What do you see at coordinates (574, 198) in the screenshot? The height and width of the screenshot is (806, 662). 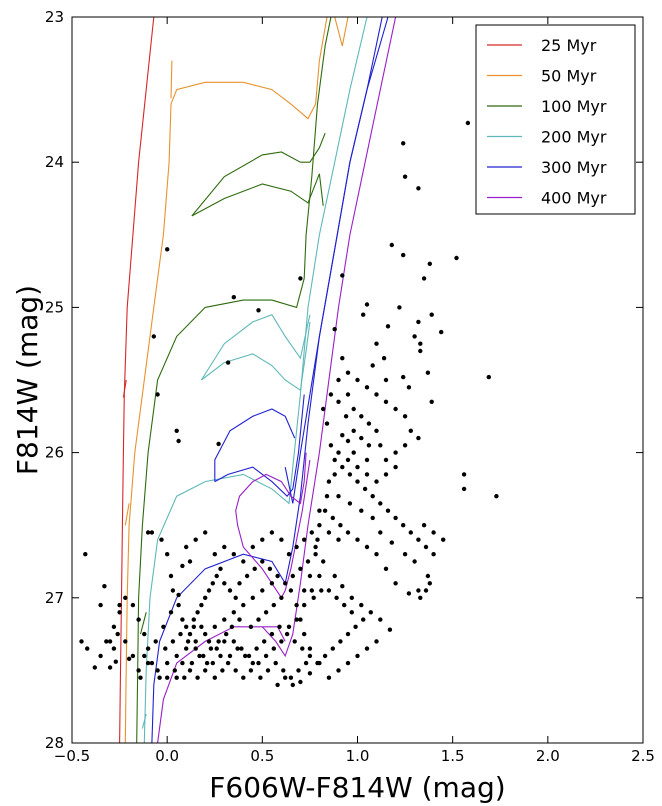 I see `legend-label: 400 Myr` at bounding box center [574, 198].